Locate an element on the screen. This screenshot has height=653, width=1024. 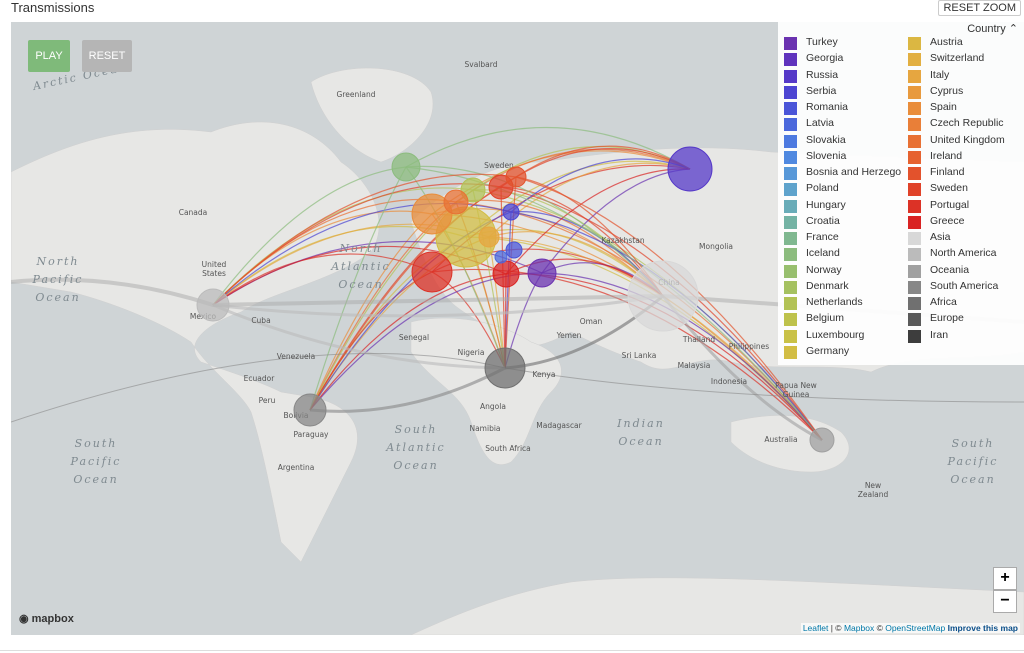
map-label: Kenya is located at coordinates (544, 374).